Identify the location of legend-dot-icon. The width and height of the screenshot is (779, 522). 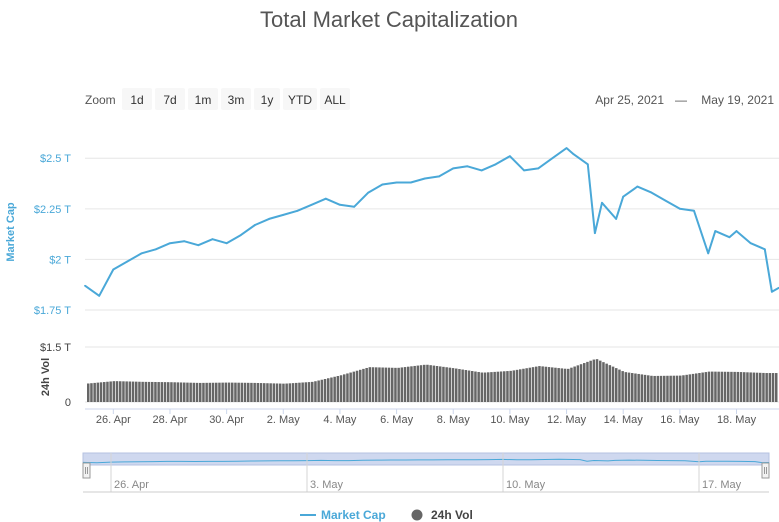
(417, 515).